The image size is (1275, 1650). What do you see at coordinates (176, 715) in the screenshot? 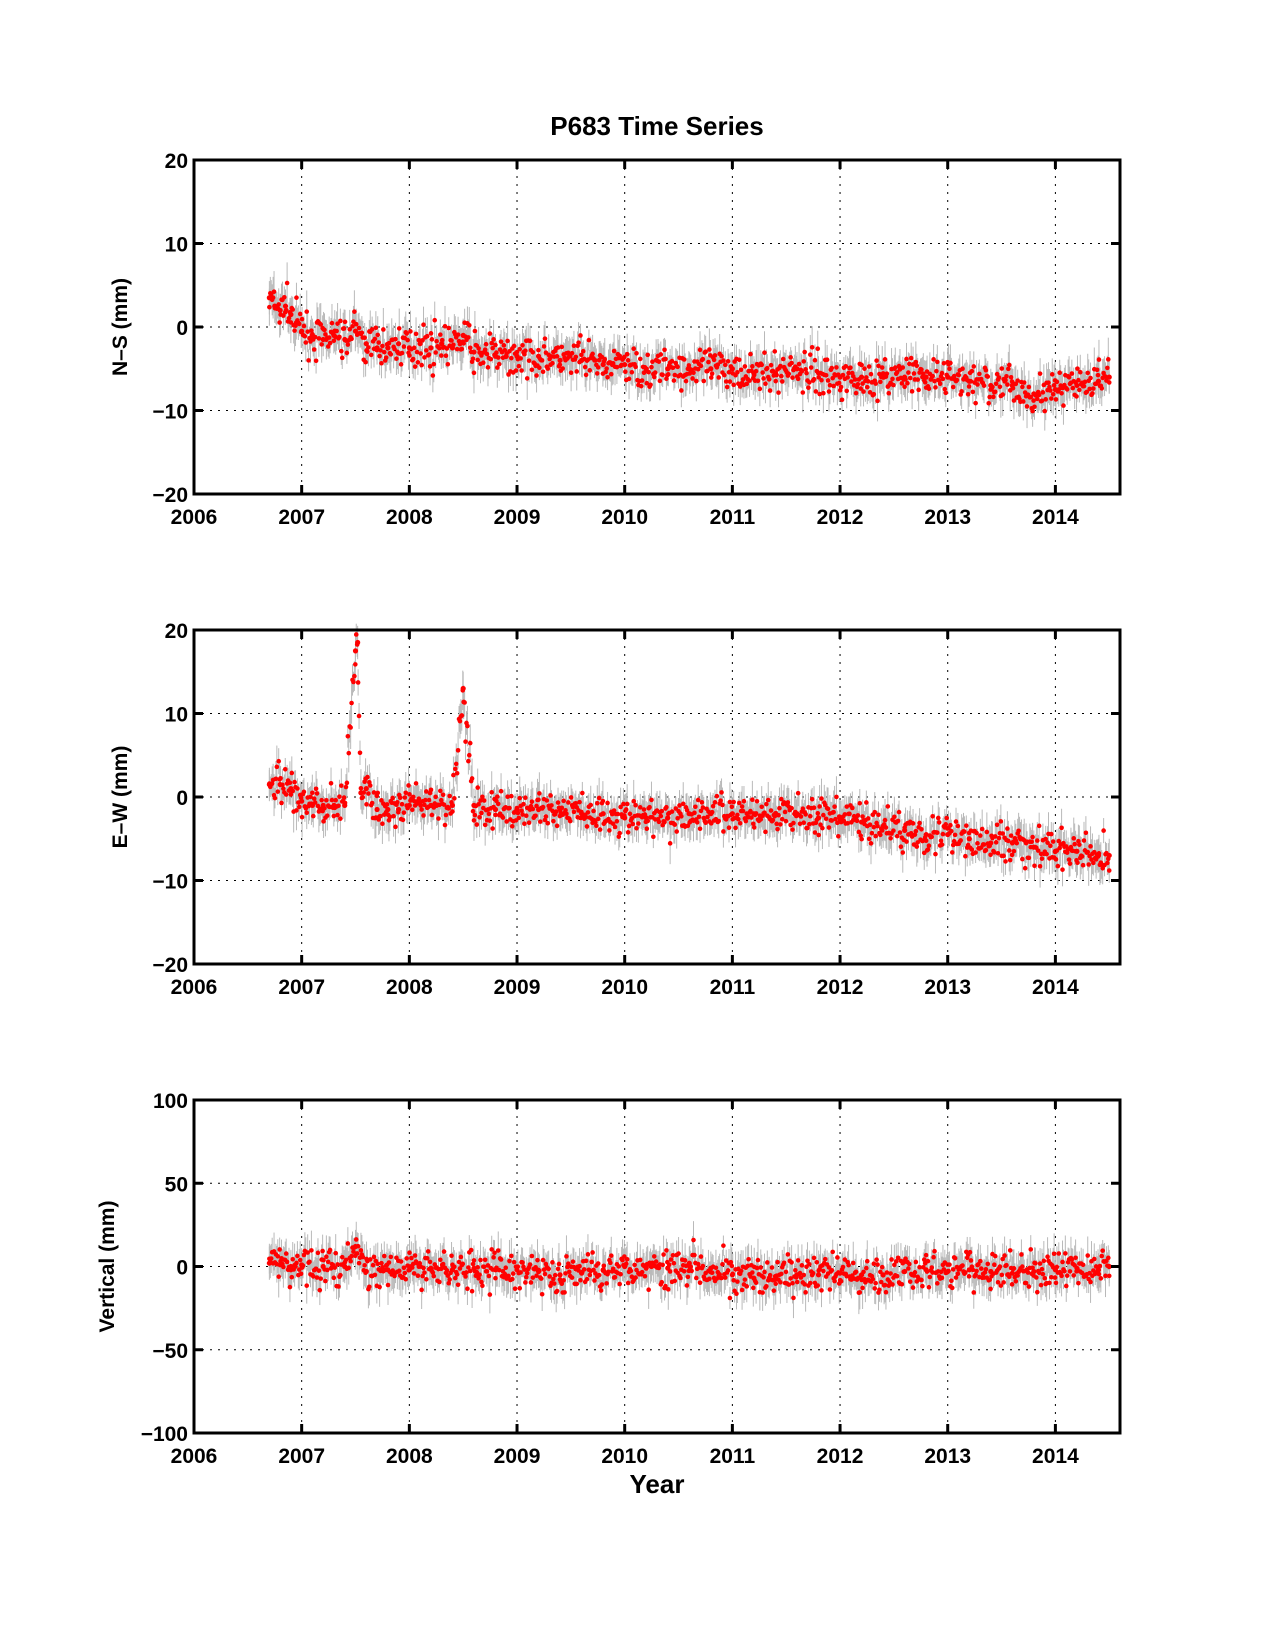
I see `y-tick-label: 10` at bounding box center [176, 715].